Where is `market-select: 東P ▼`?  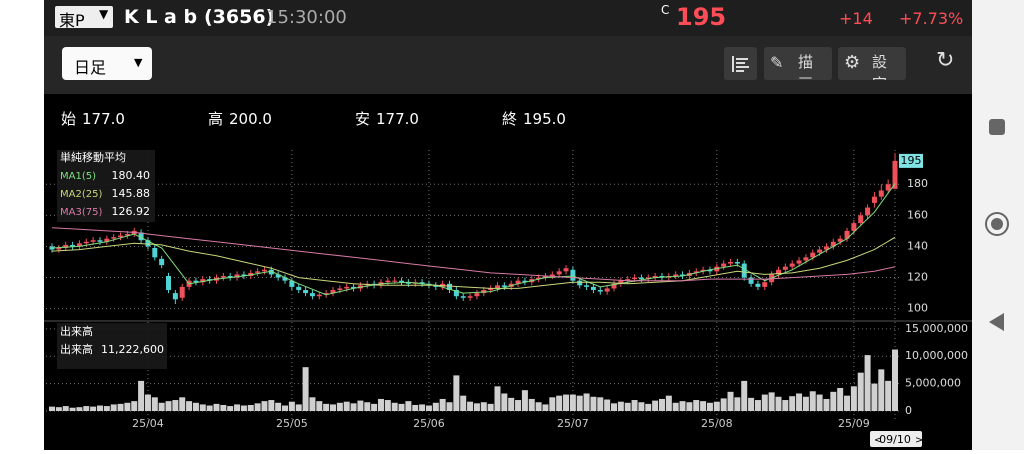 market-select: 東P ▼ is located at coordinates (84, 18).